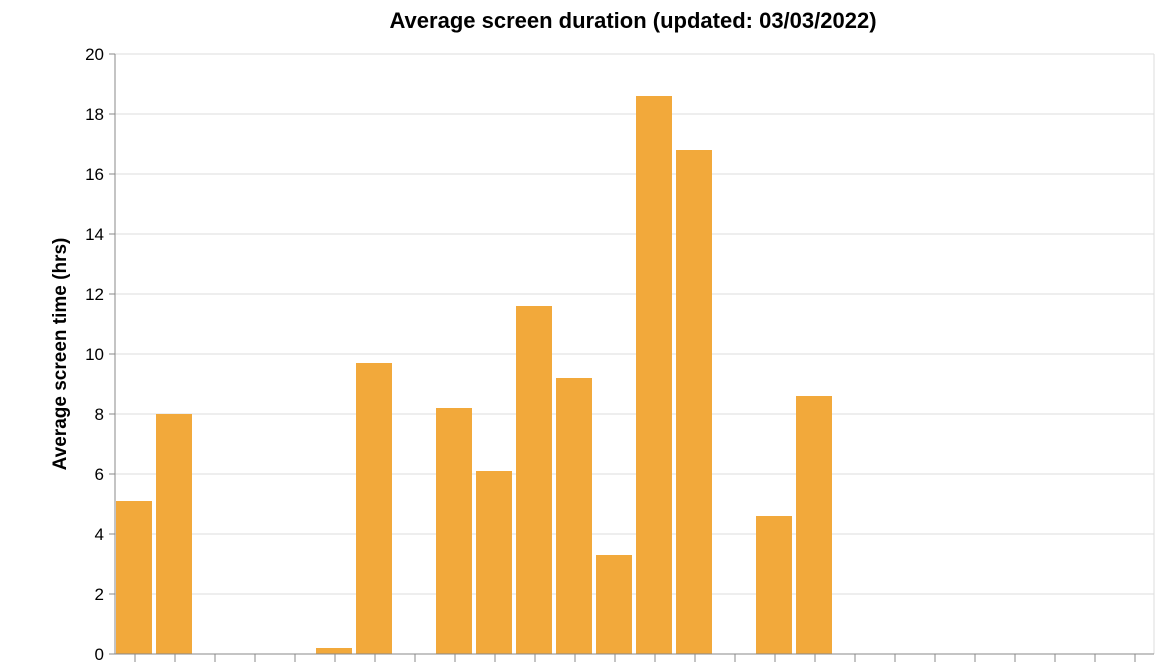  I want to click on y-tick-label: 10, so click(94, 354).